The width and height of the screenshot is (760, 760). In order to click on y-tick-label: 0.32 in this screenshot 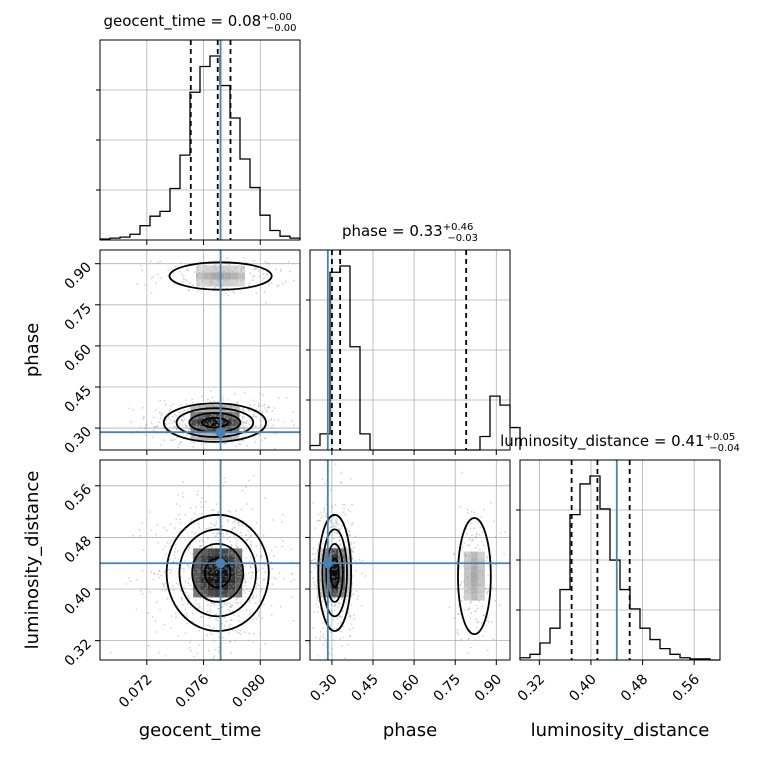, I will do `click(78, 652)`.